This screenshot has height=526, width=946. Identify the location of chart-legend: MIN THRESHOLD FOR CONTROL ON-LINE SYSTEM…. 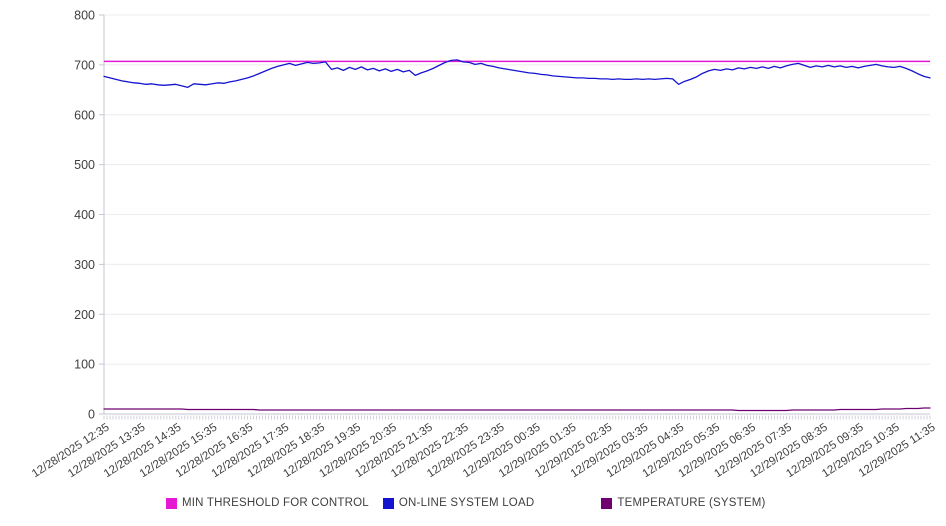
(466, 503).